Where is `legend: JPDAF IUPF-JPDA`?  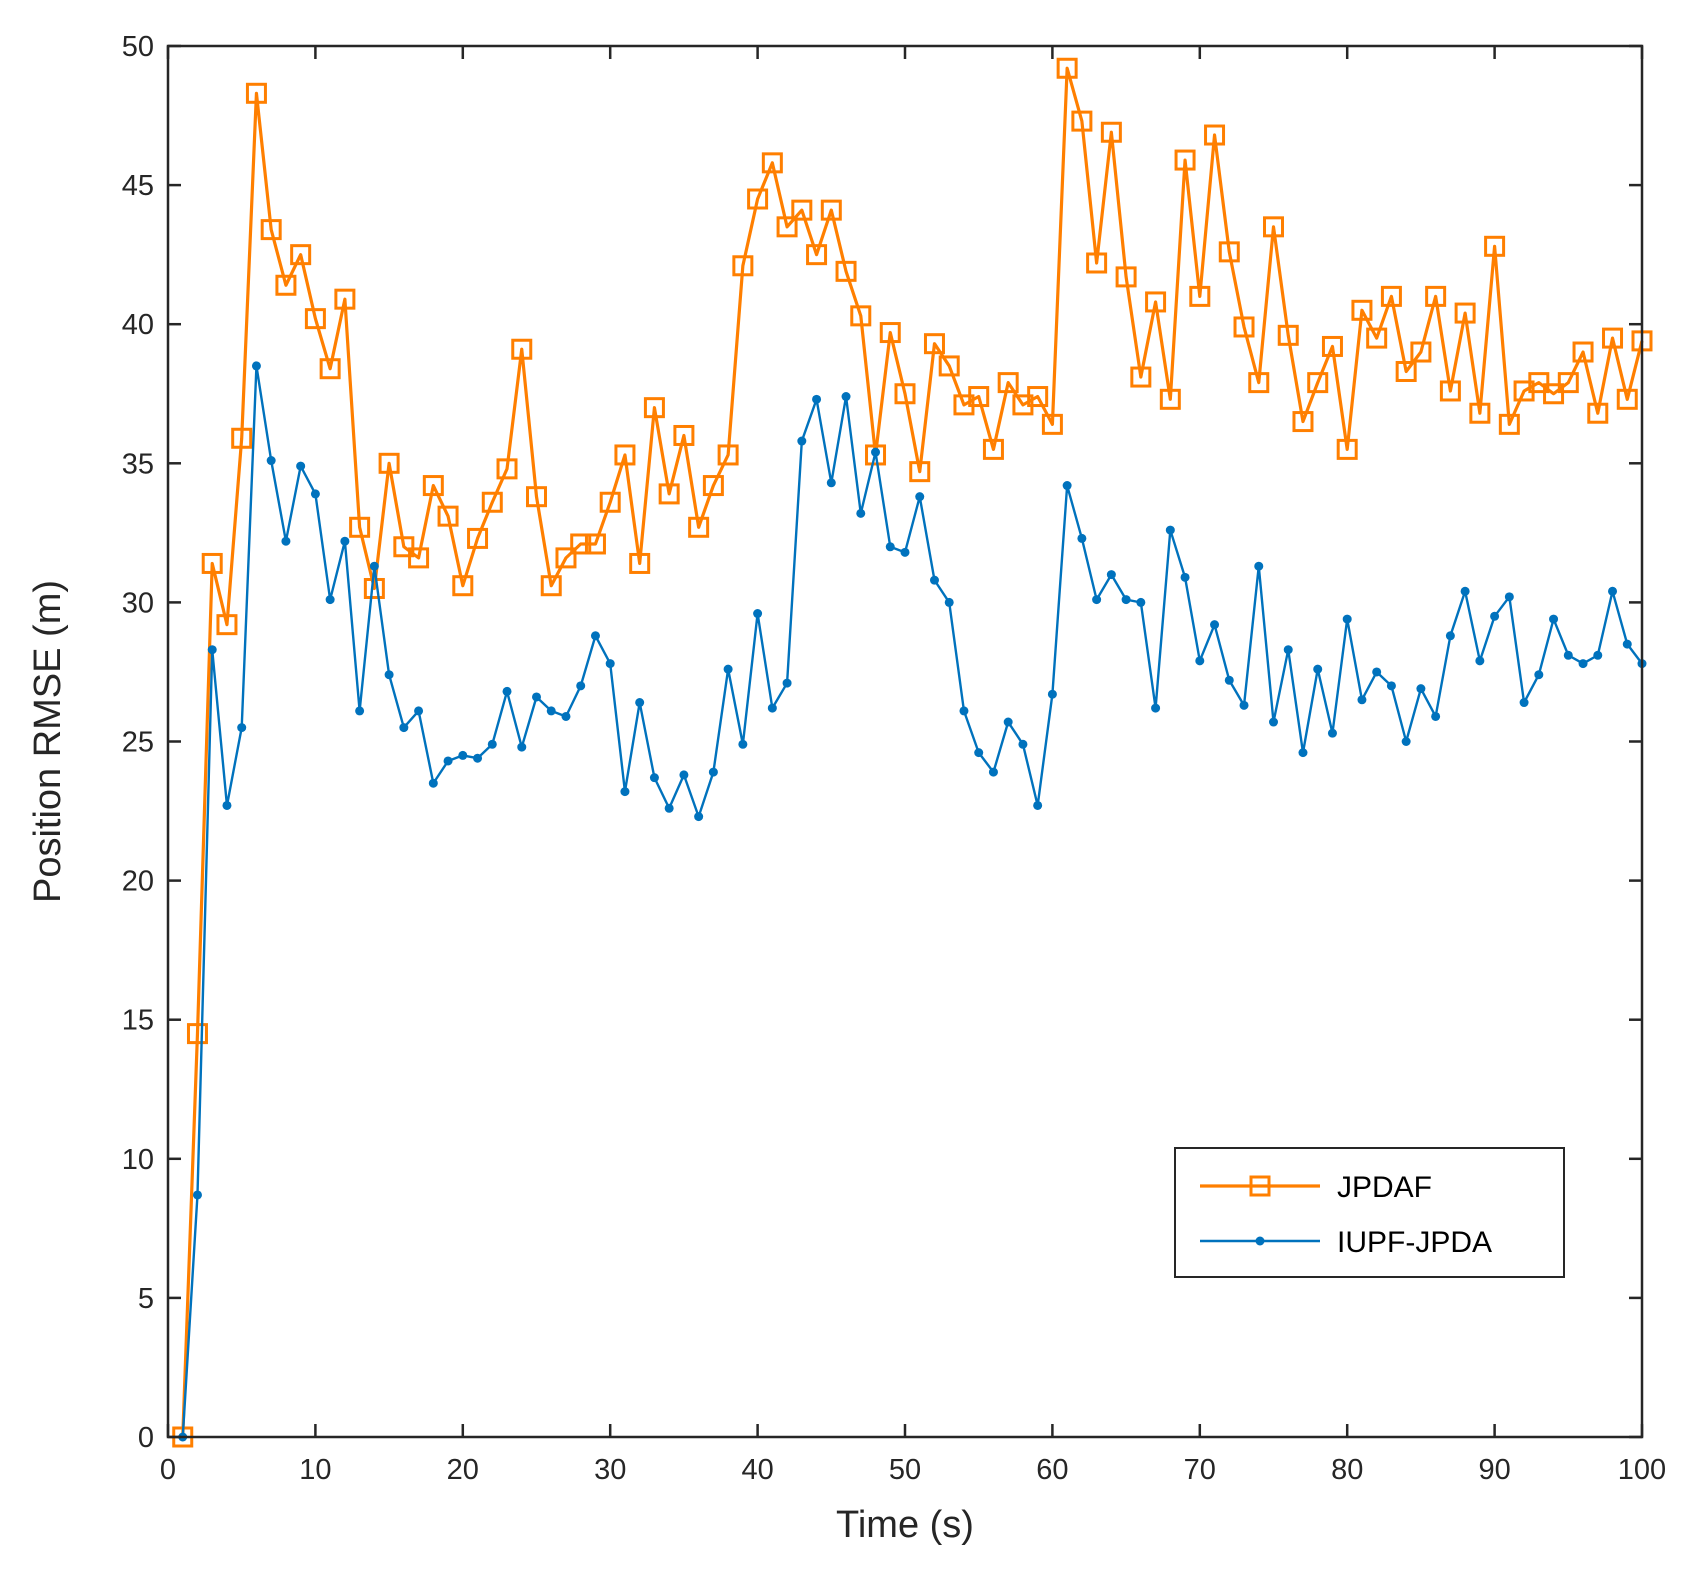
legend: JPDAF IUPF-JPDA is located at coordinates (1369, 1212).